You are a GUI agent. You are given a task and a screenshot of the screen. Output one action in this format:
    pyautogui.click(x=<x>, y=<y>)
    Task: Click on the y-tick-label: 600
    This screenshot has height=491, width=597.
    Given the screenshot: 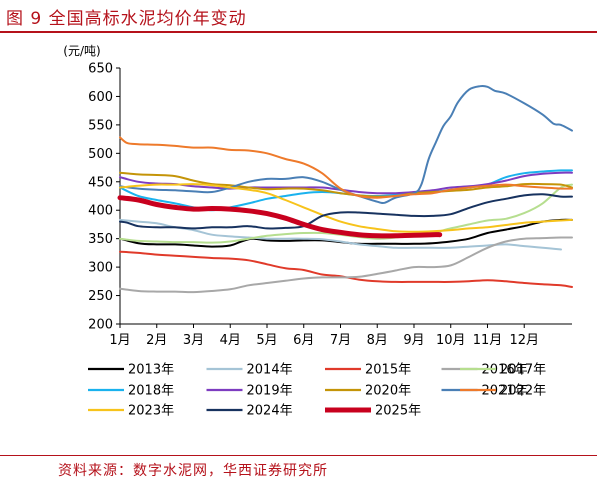 What is the action you would take?
    pyautogui.click(x=100, y=97)
    